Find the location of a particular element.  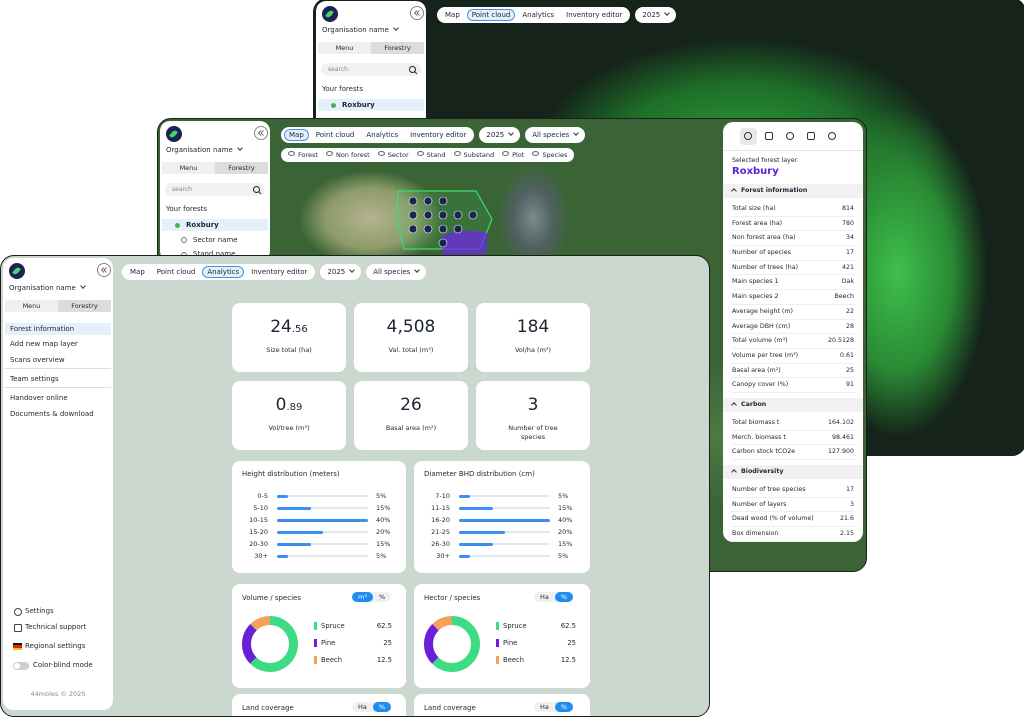

bar is located at coordinates (464, 496).